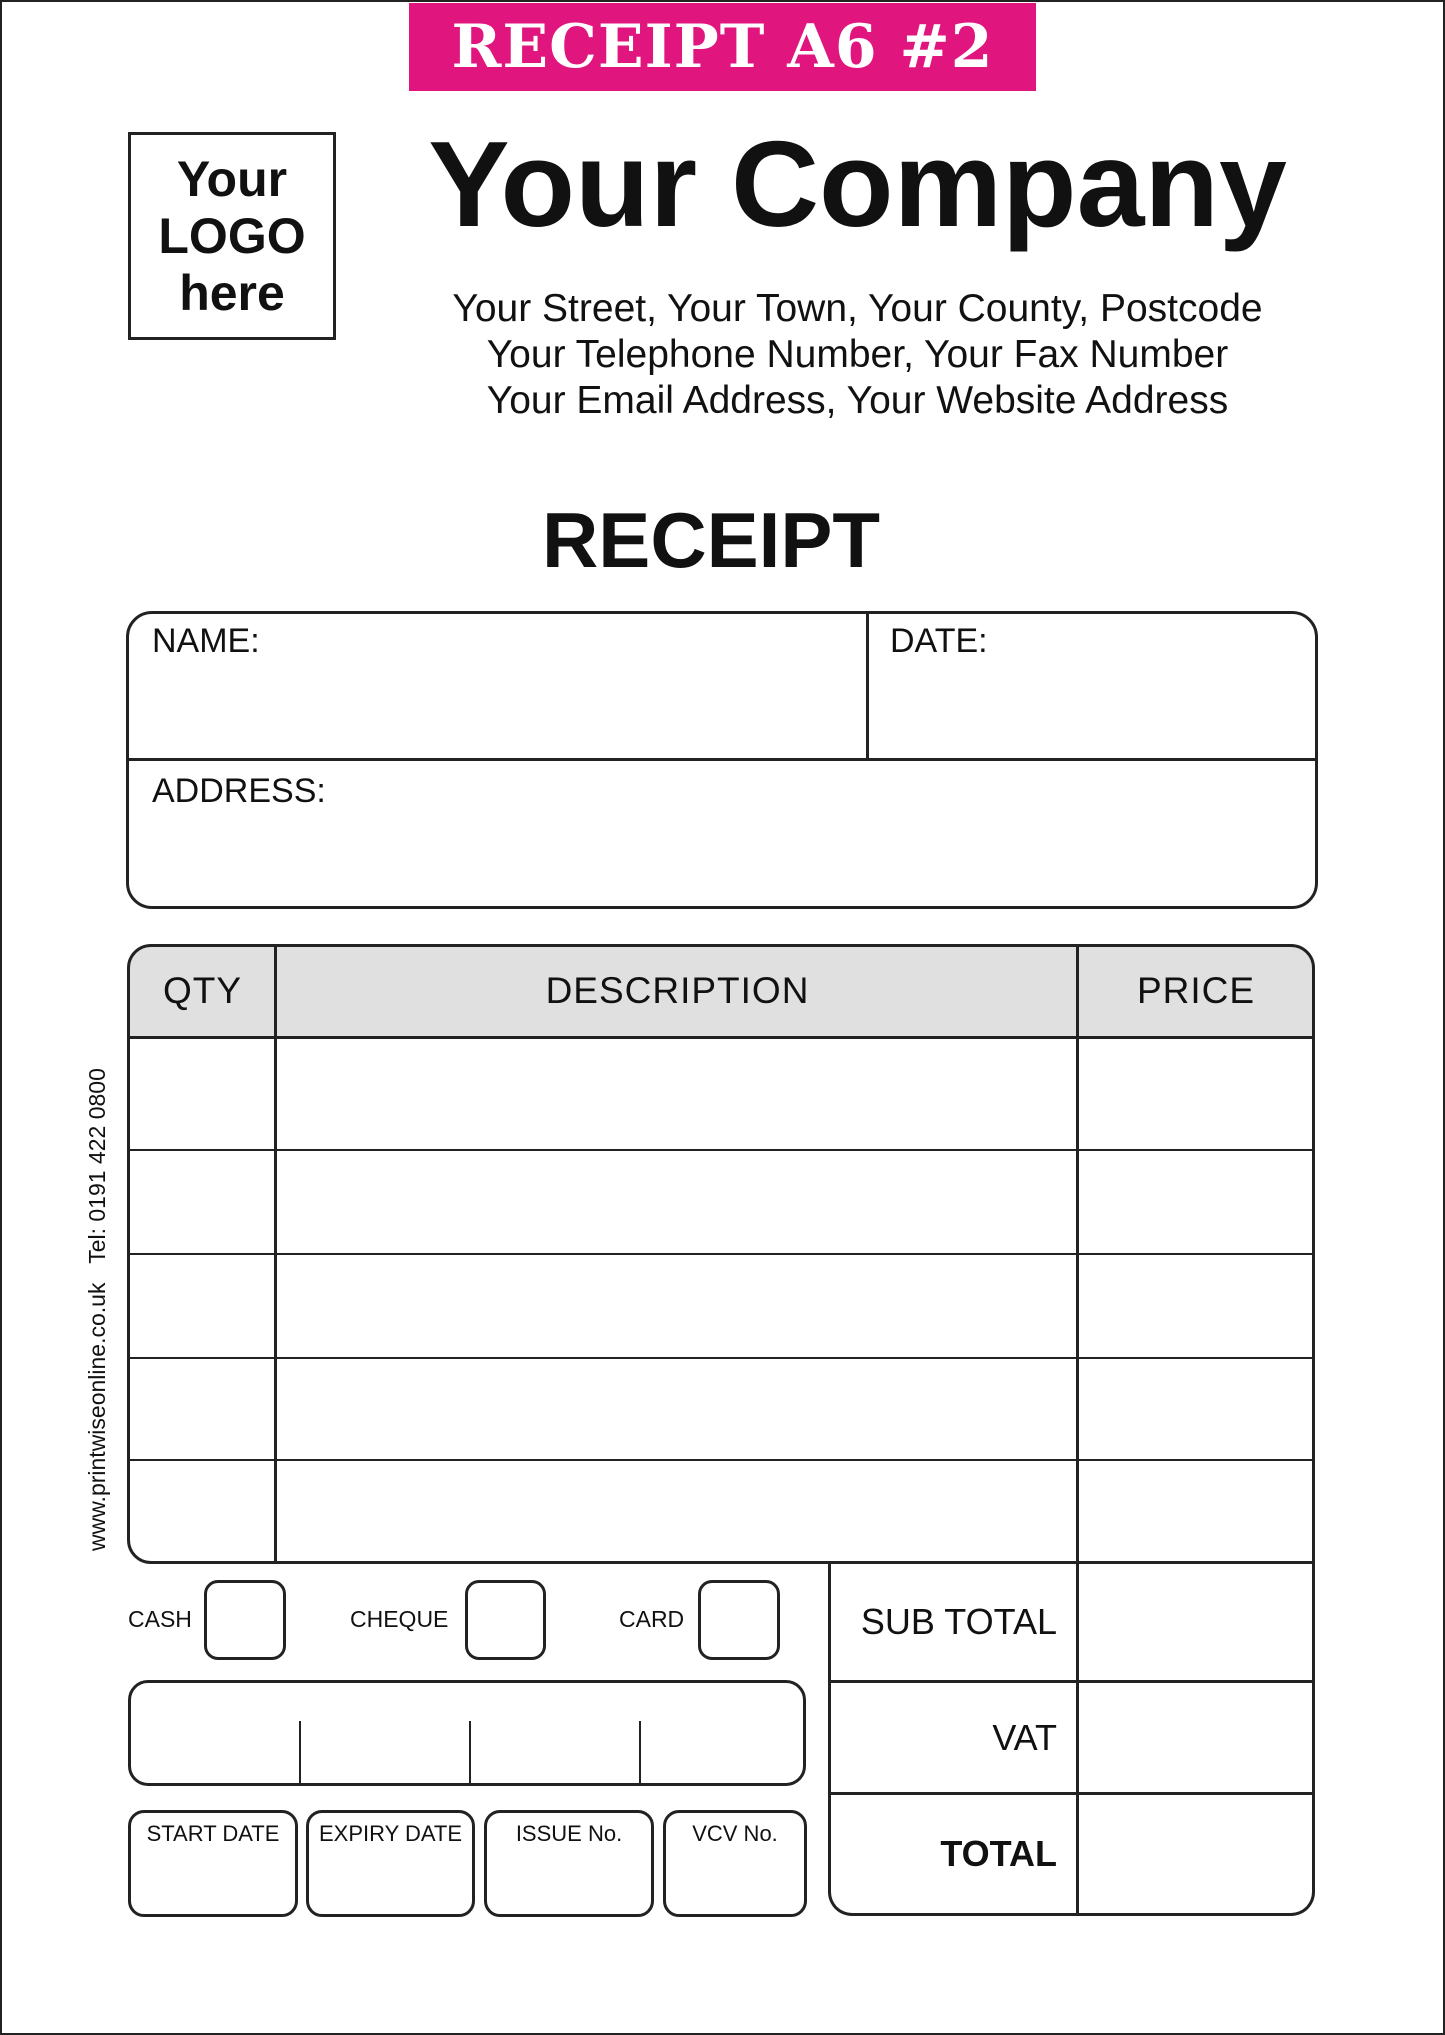 This screenshot has height=2035, width=1445. I want to click on logo-placeholder: Your LOGO here, so click(232, 236).